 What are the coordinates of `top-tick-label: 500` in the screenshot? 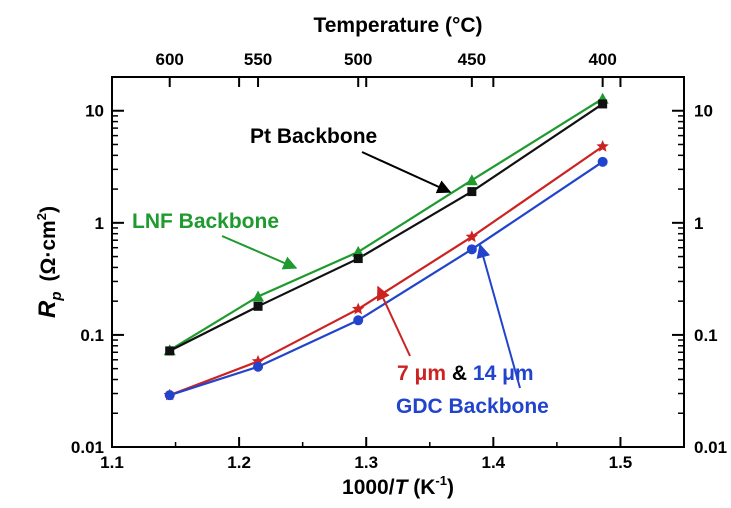 It's located at (358, 59).